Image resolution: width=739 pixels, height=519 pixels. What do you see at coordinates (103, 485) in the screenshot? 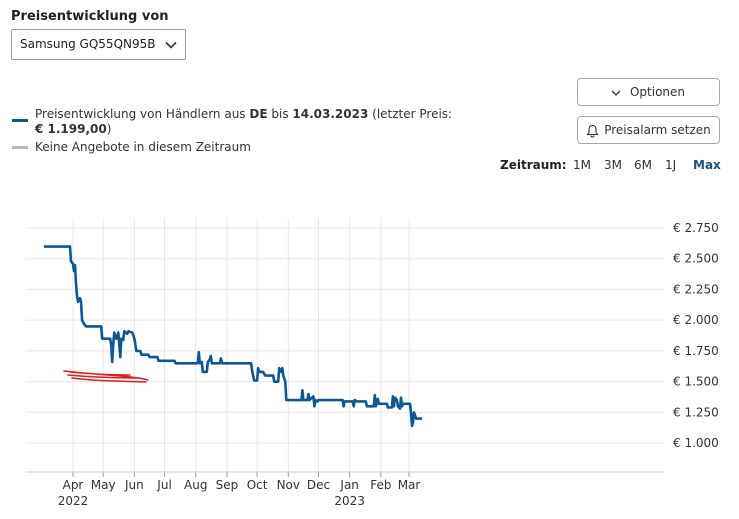
I see `x-tick-label: May` at bounding box center [103, 485].